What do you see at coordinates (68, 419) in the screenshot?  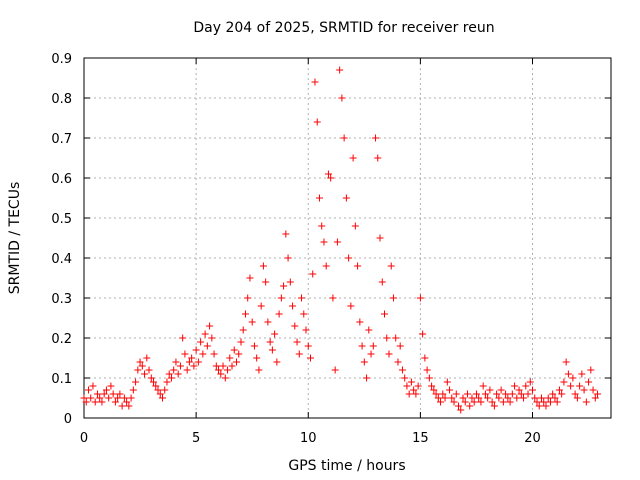 I see `y-tick-label: 0` at bounding box center [68, 419].